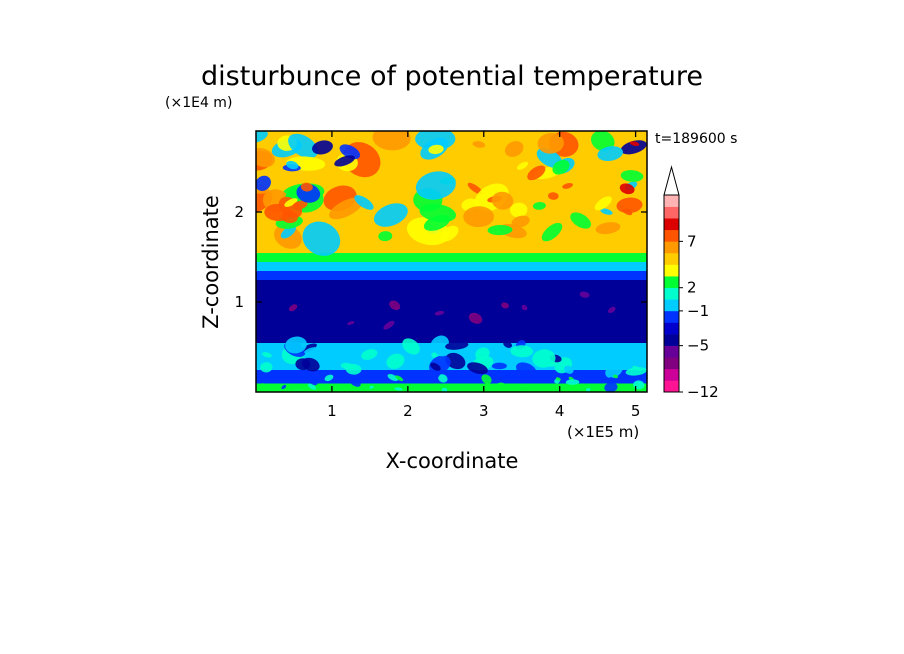  I want to click on colorbar: 7 2 −1 −5 −12, so click(691, 283).